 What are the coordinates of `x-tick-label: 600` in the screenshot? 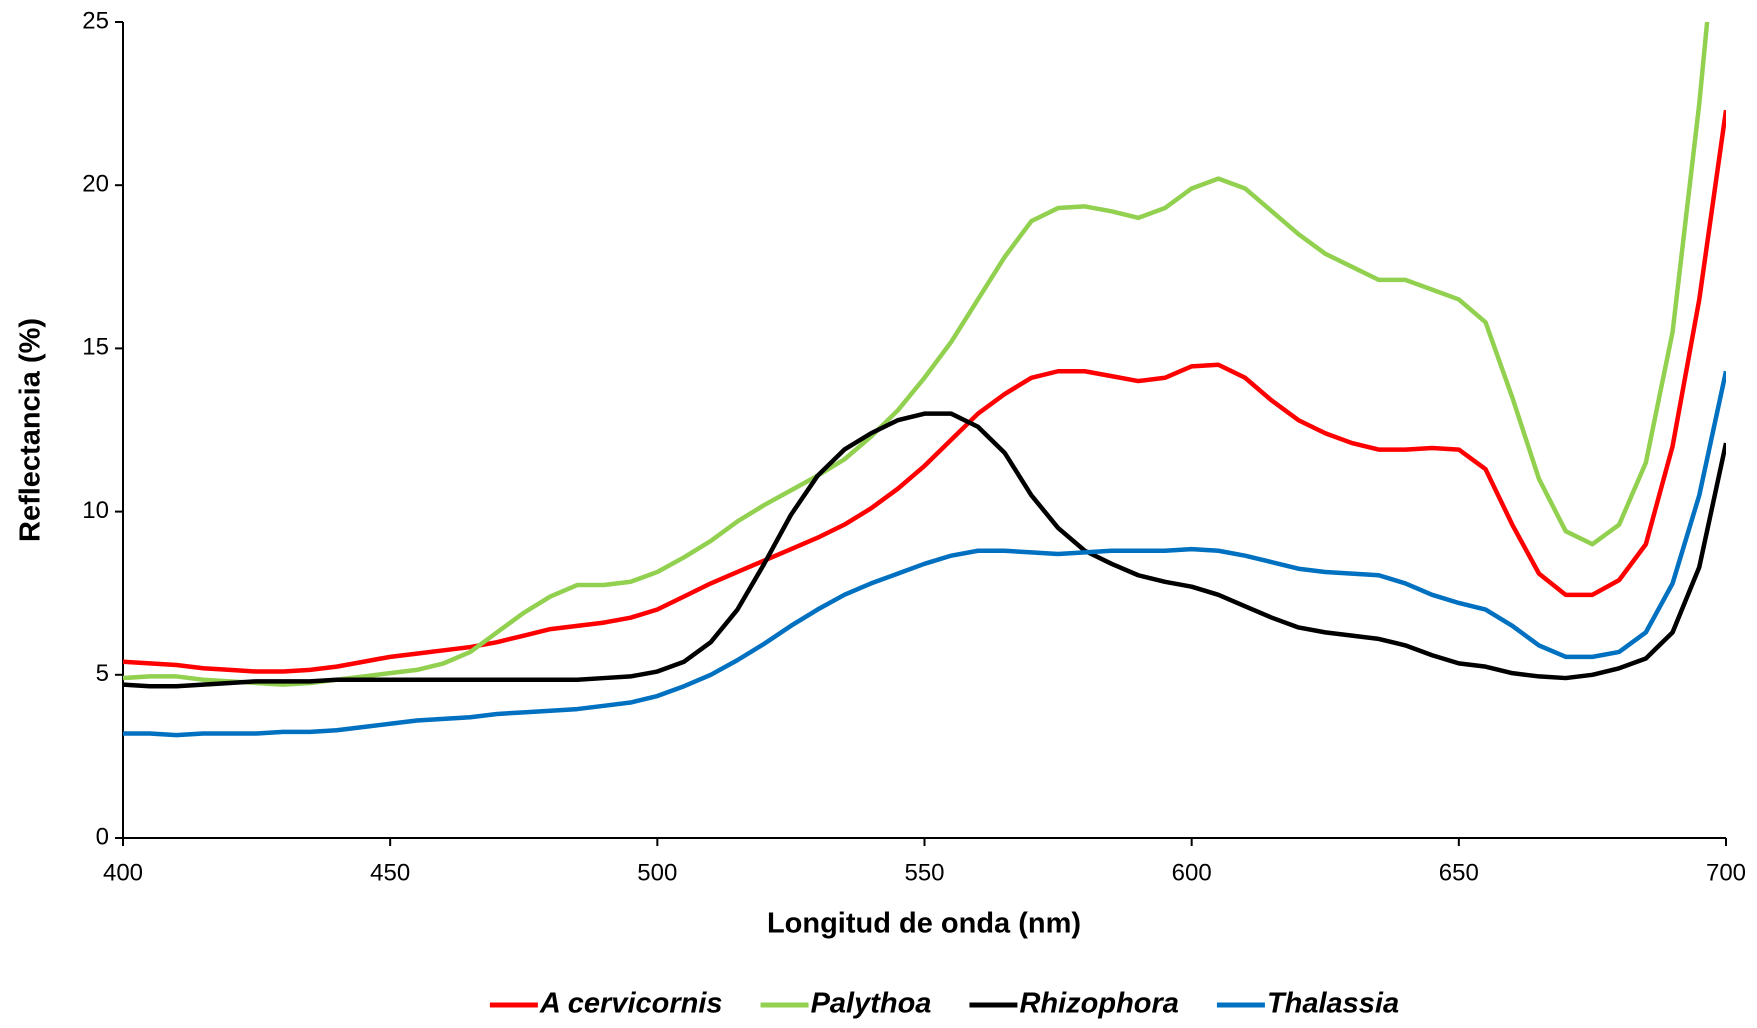 It's located at (1192, 872).